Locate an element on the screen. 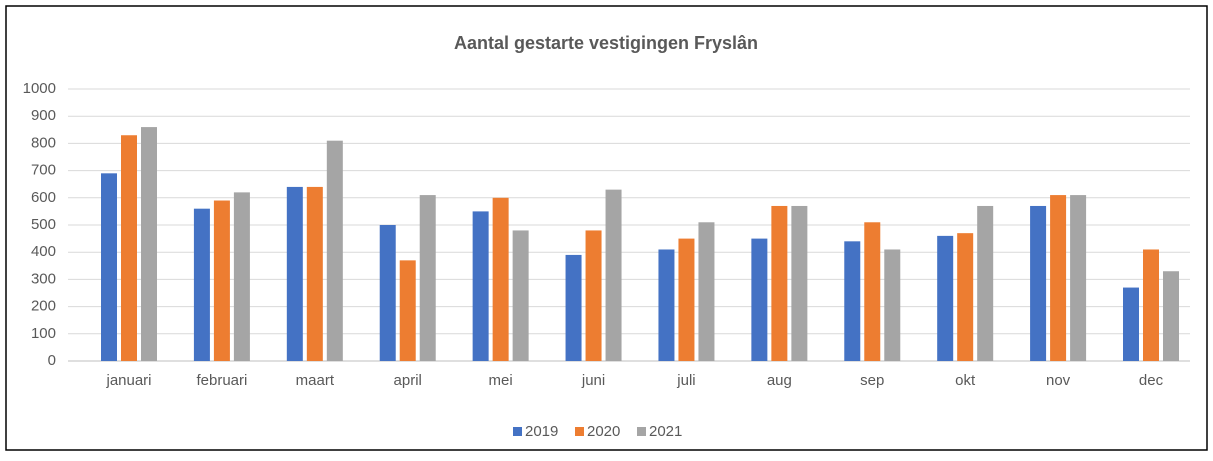  x-tick-label: april is located at coordinates (408, 380).